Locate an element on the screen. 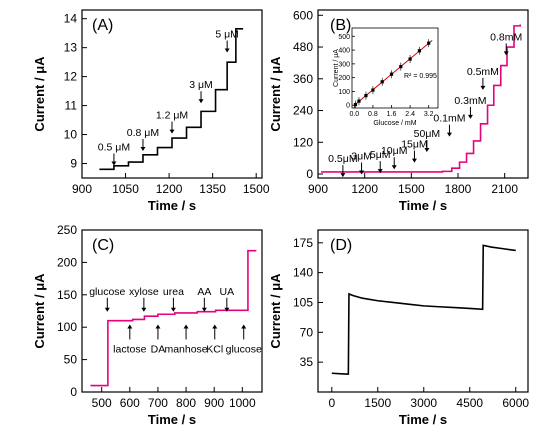  annotation-label: 5μM is located at coordinates (380, 155).